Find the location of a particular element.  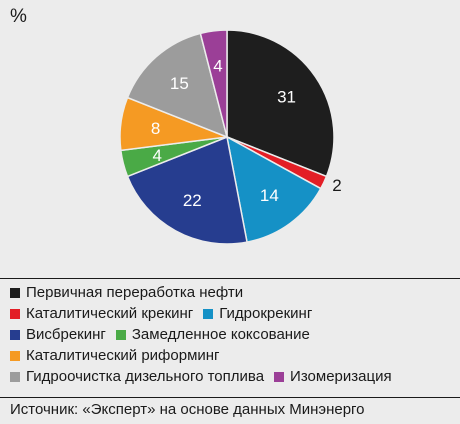

legend-label: Гидроочистка дизельного топлива is located at coordinates (145, 376).